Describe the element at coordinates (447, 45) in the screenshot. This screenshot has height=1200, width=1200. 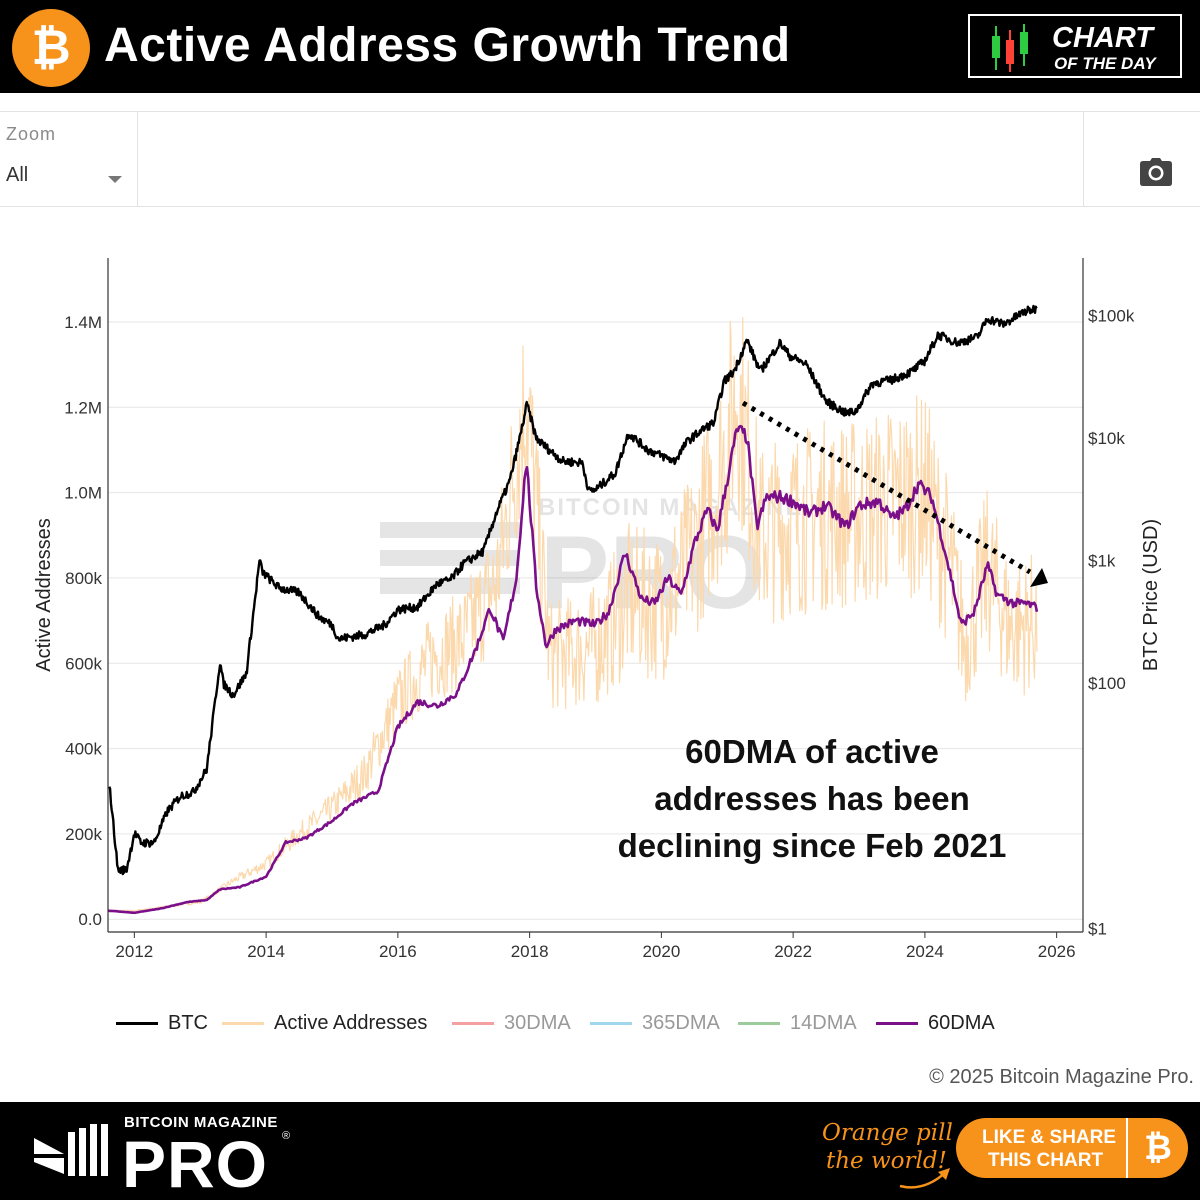
I see `page-title: Active Address Growth Trend` at that location.